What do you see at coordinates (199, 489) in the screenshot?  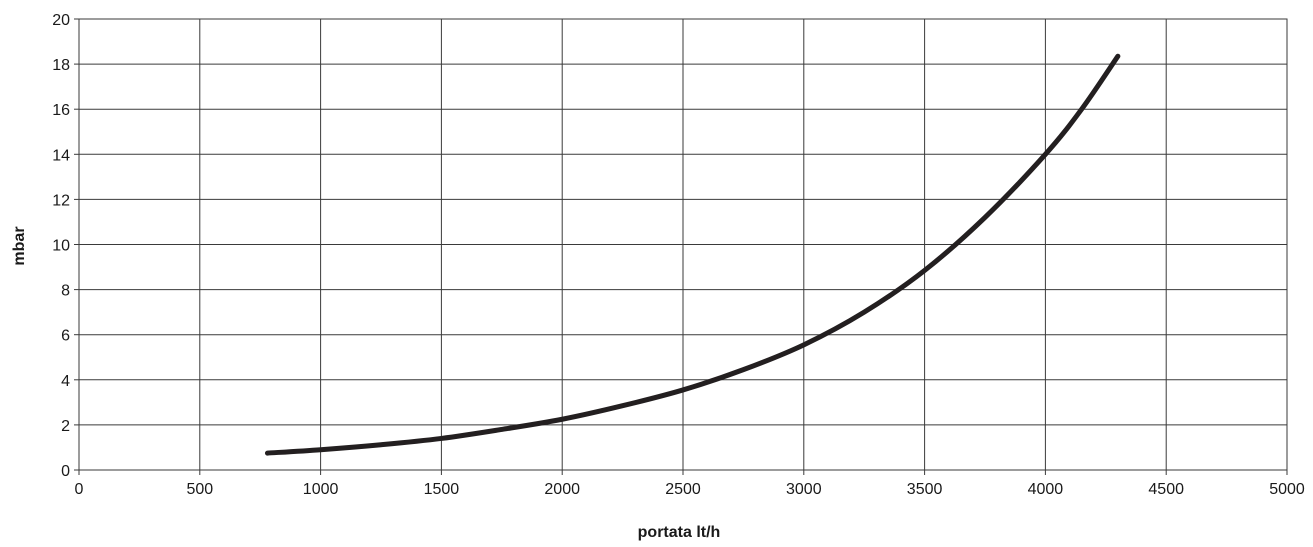 I see `x-tick-label: 500` at bounding box center [199, 489].